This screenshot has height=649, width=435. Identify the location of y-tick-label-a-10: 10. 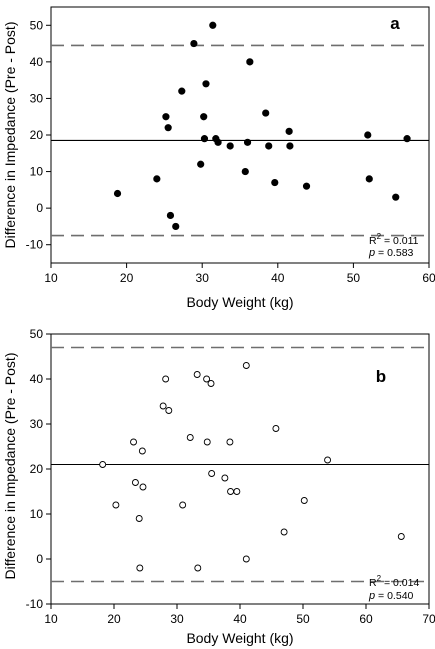
(37, 172).